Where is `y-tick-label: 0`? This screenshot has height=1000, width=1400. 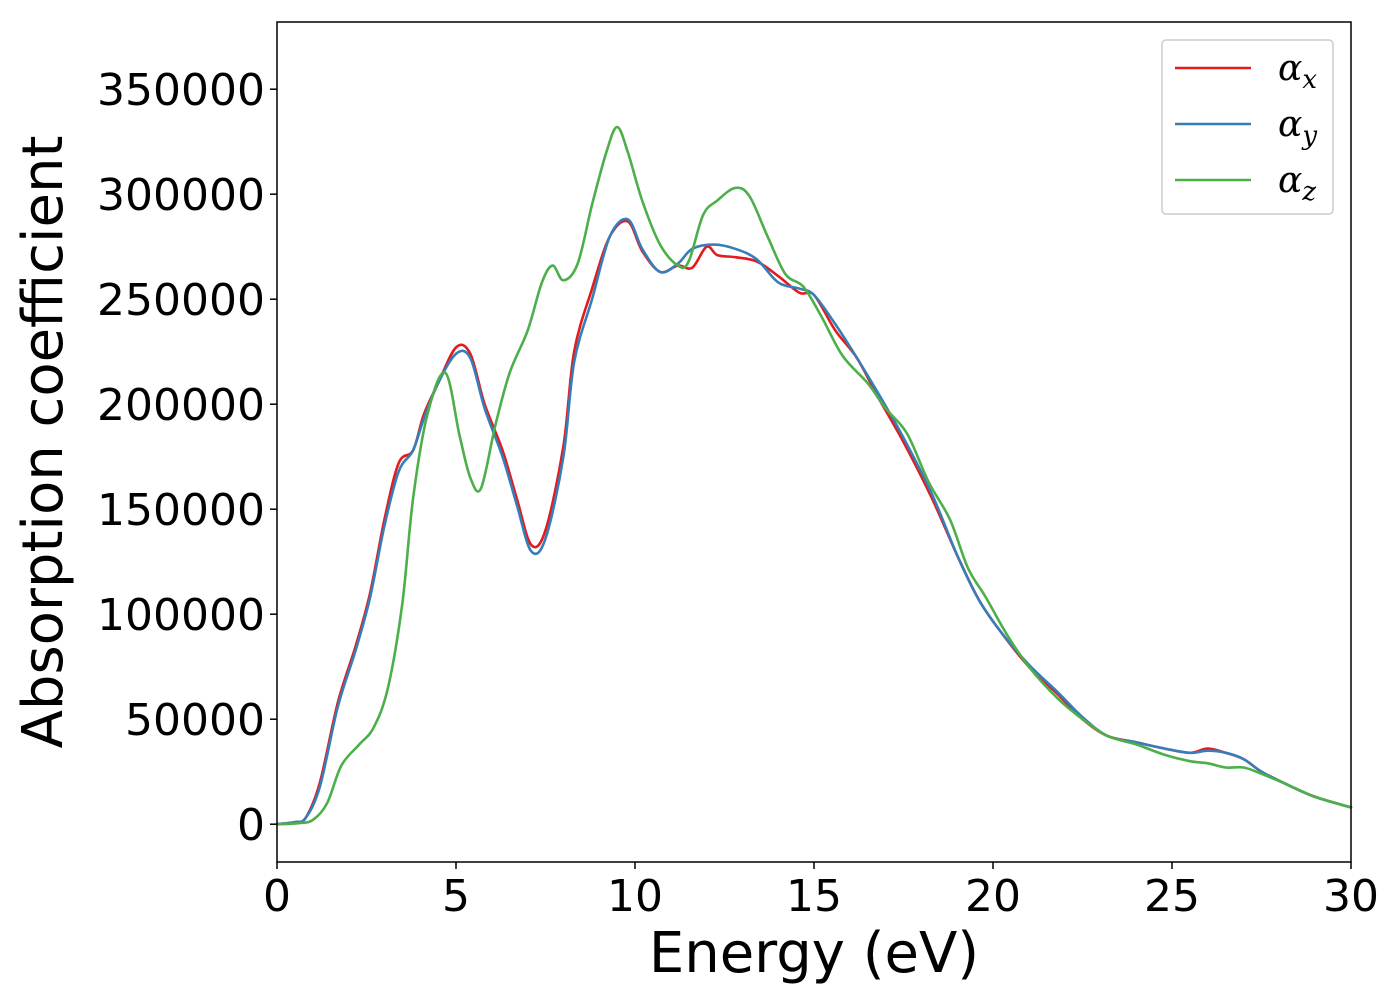
y-tick-label: 0 is located at coordinates (251, 825).